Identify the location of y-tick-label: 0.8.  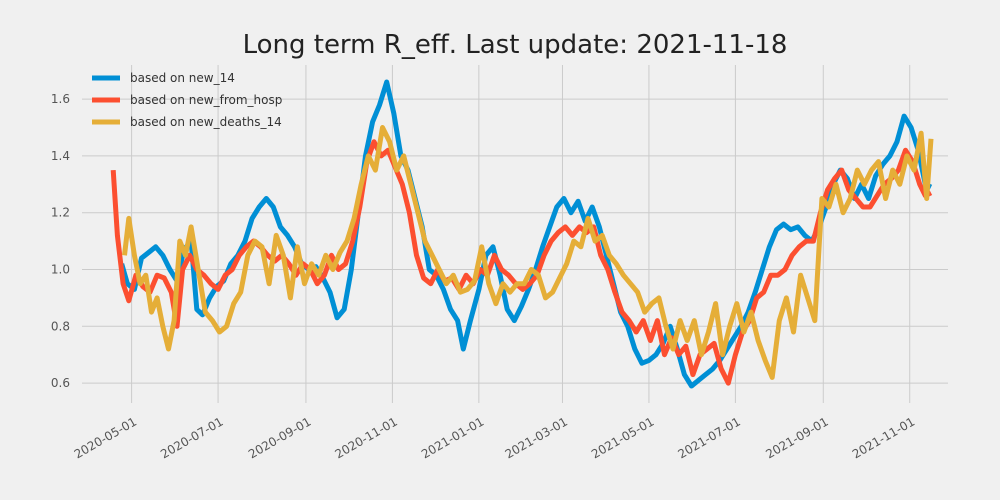
(60, 326).